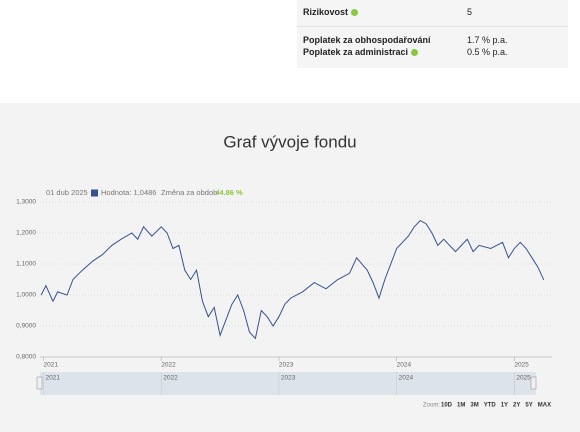 The image size is (580, 432). I want to click on info-row: Poplatek za obhospodařování 1.7 % p.a., so click(435, 41).